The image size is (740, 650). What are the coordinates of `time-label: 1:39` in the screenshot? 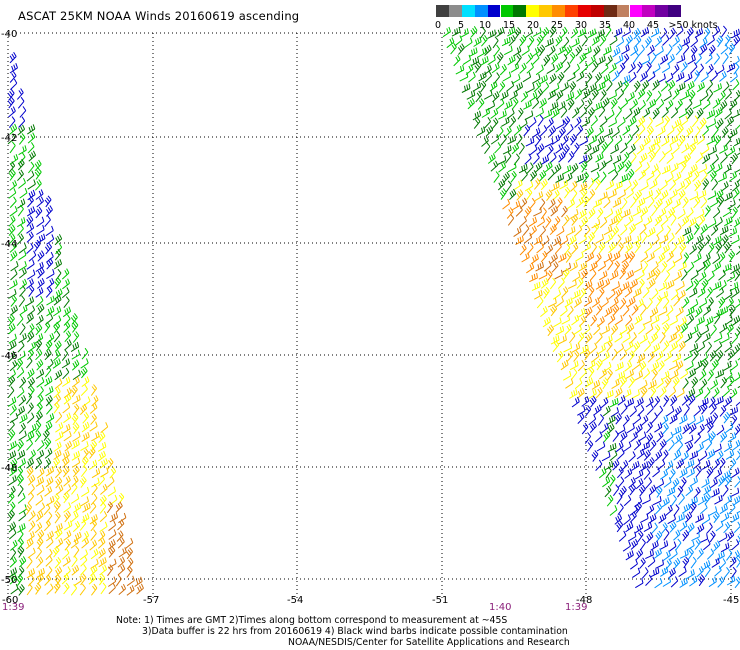 It's located at (576, 607).